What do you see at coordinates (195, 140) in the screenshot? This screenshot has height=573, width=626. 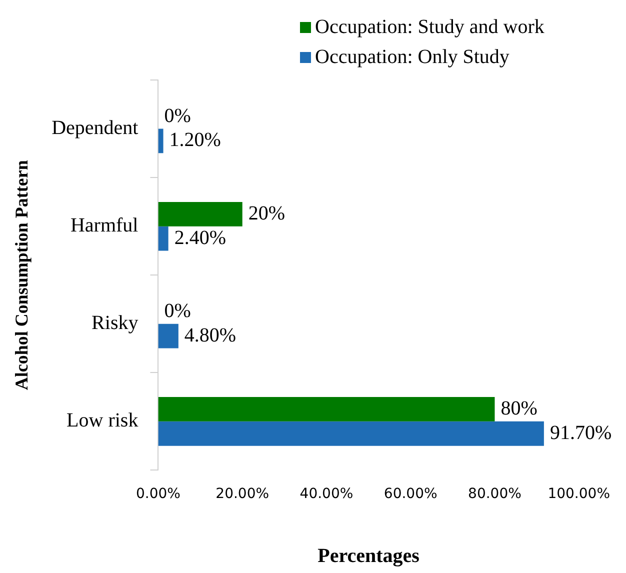 I see `data-label: 1.20%` at bounding box center [195, 140].